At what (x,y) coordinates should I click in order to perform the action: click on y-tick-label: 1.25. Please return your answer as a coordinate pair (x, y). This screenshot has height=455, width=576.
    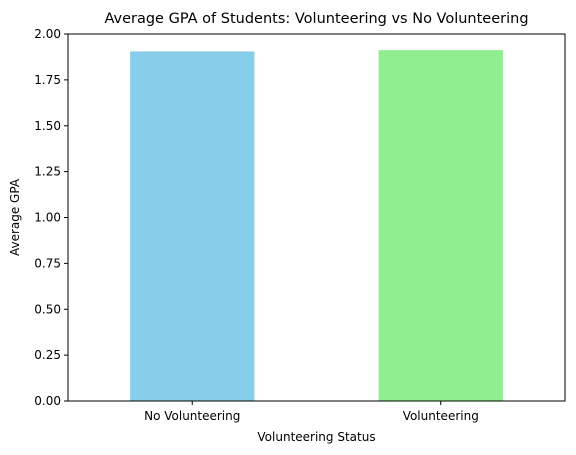
    Looking at the image, I should click on (47, 172).